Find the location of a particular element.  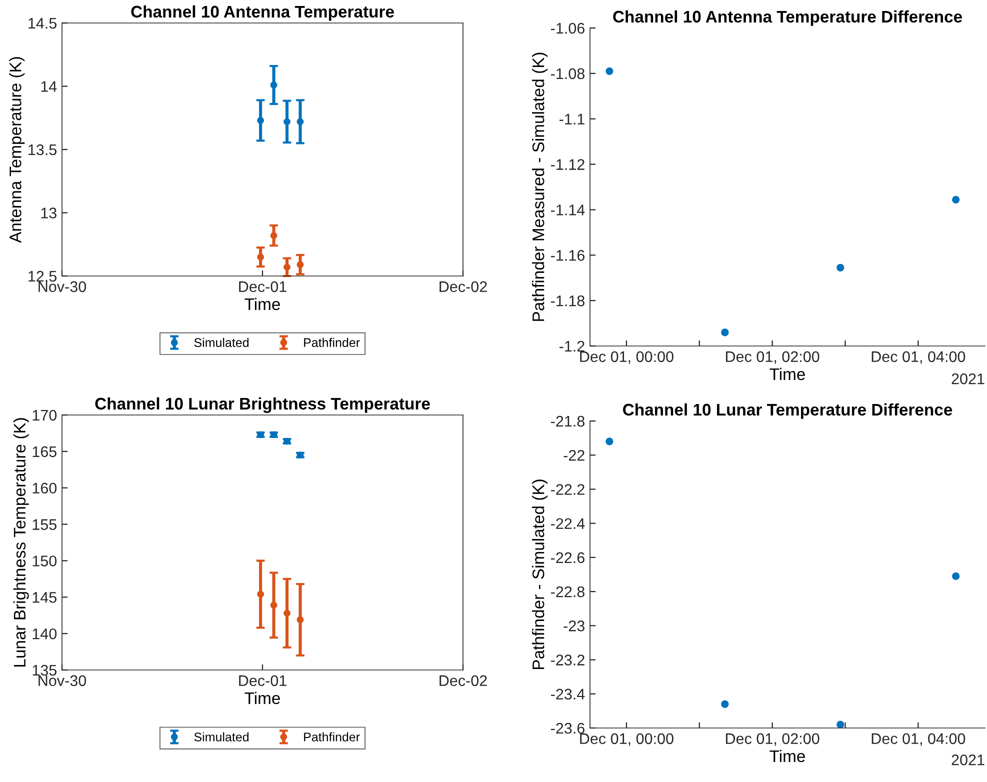

y-tick-label: -22.6 is located at coordinates (567, 558).